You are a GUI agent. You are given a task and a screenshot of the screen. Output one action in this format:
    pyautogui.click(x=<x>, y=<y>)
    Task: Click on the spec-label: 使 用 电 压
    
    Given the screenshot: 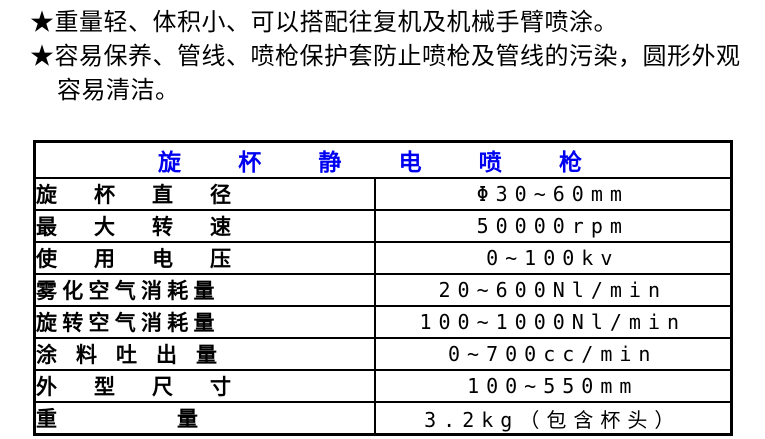 What is the action you would take?
    pyautogui.click(x=134, y=259)
    